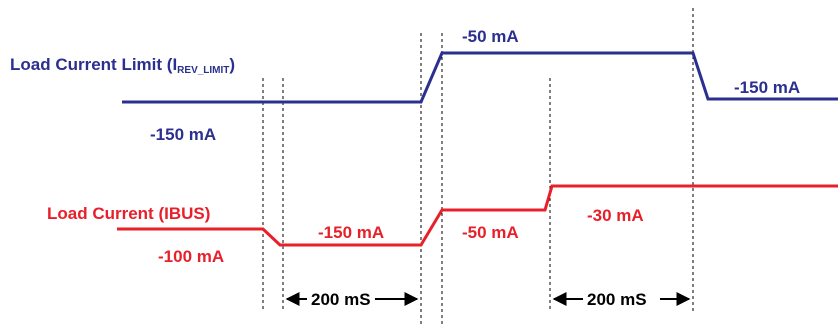 This screenshot has height=328, width=838. Describe the element at coordinates (128, 213) in the screenshot. I see `load-trace-label: Load Current (IBUS)` at that location.